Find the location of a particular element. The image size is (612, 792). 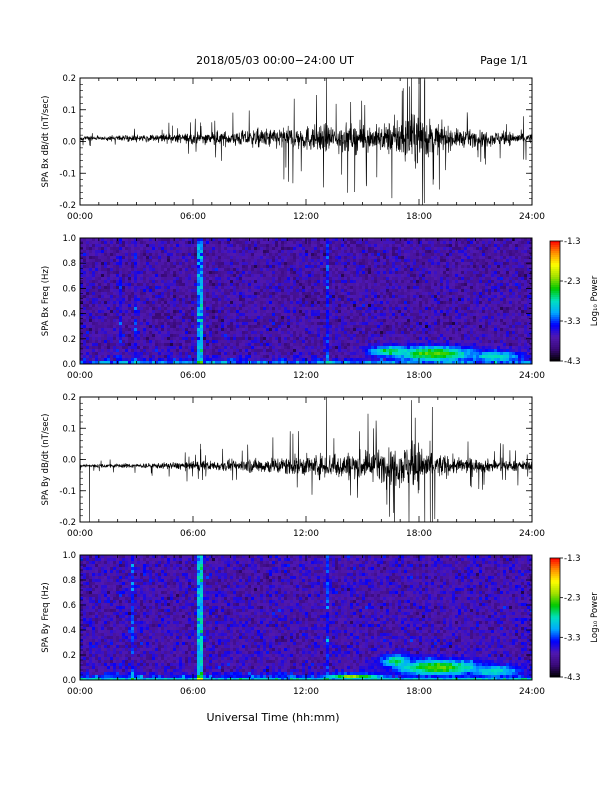

x-axis-label: Universal Time (hh:mm) is located at coordinates (273, 717).